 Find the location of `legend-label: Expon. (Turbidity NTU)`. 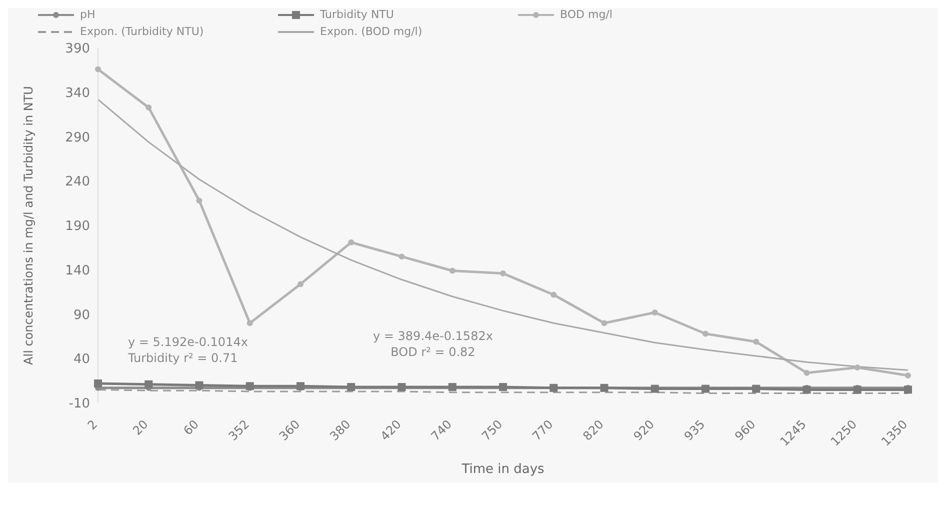

legend-label: Expon. (Turbidity NTU) is located at coordinates (142, 31).